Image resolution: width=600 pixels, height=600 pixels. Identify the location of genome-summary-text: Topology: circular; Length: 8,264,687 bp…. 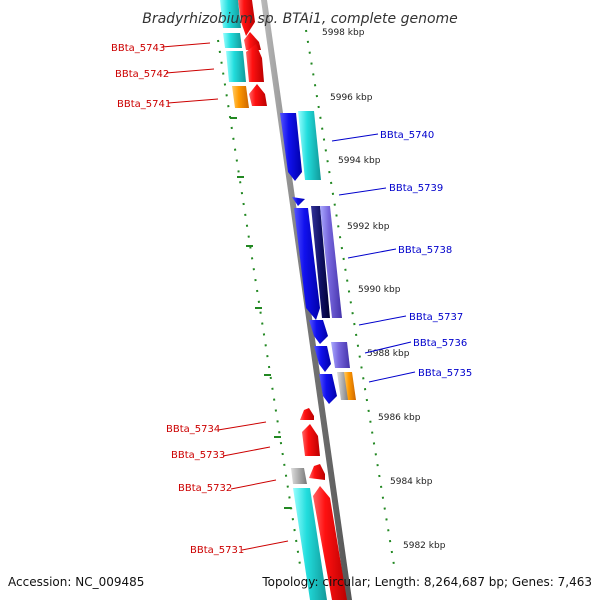
(426, 582).